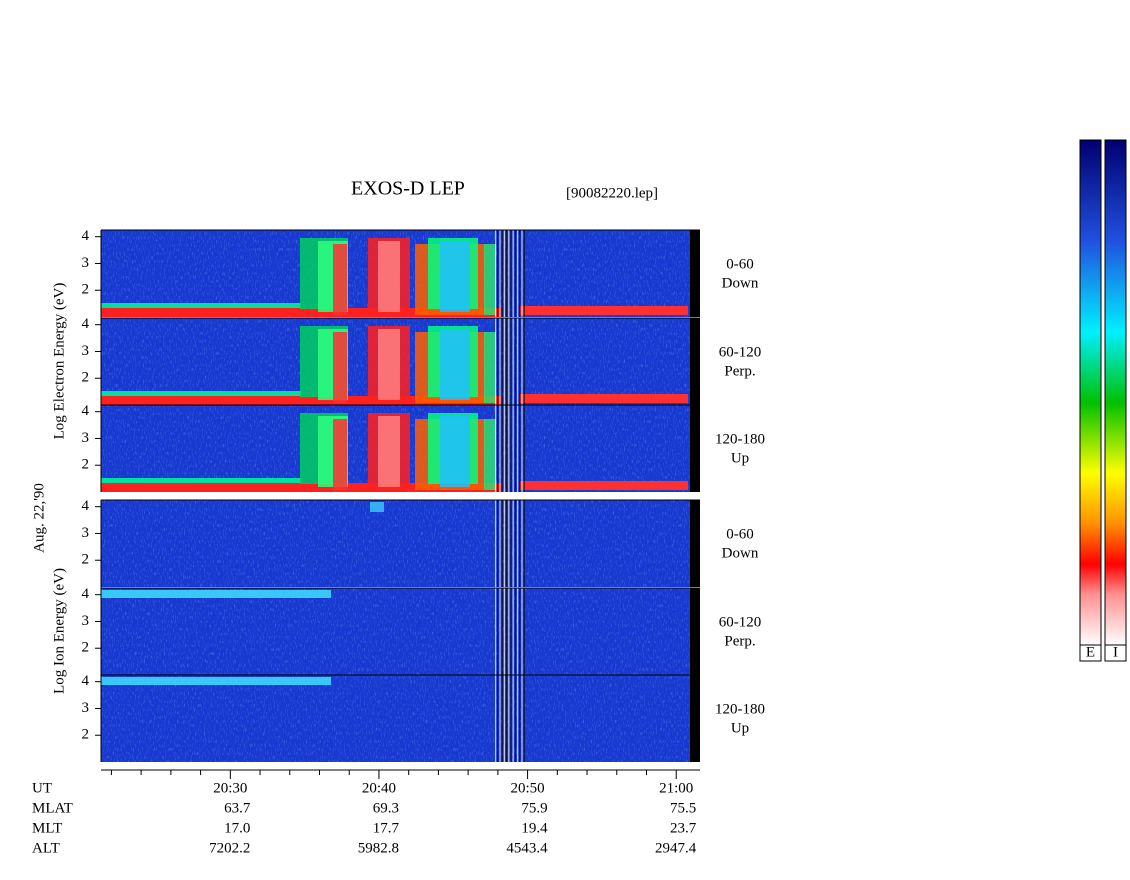  I want to click on colorbar-label: E, so click(1090, 652).